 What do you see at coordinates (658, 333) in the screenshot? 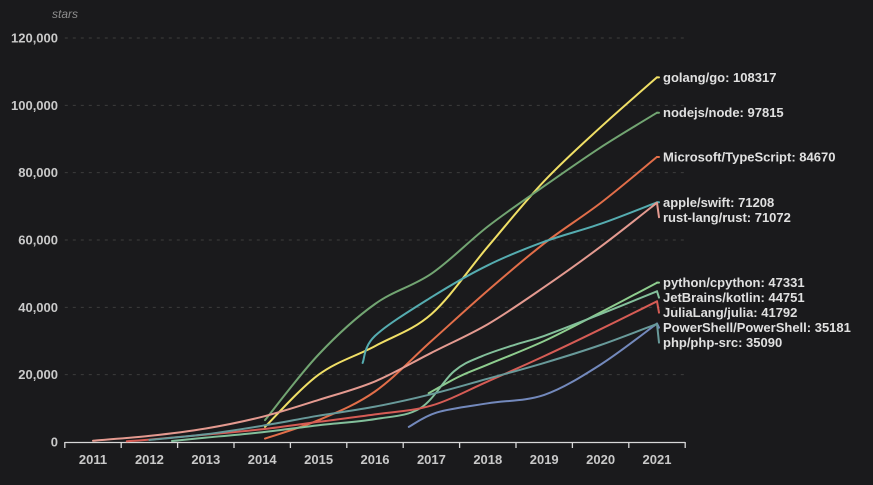
I see `series-label-leader-php-php-src` at bounding box center [658, 333].